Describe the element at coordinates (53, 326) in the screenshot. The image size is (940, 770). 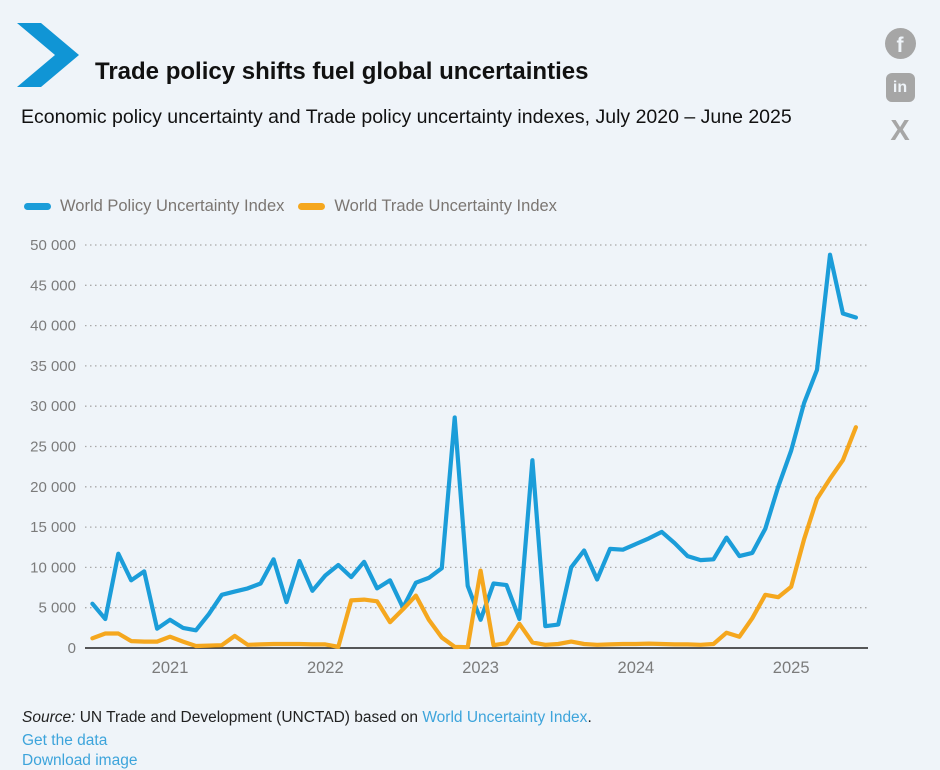
I see `y-axis-tick-label: 40 000` at that location.